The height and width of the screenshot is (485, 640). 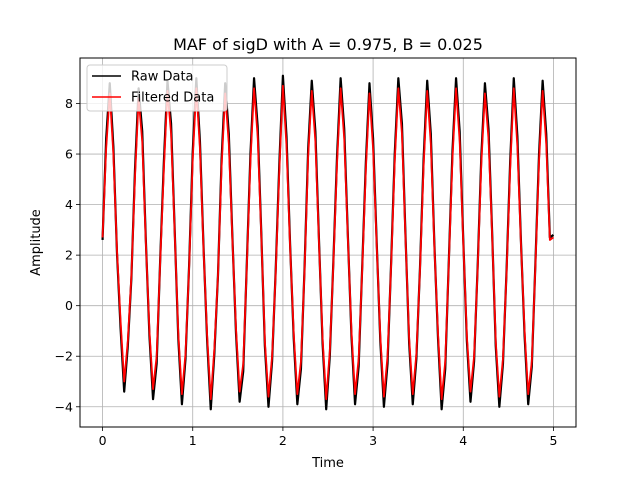 What do you see at coordinates (64, 406) in the screenshot?
I see `y-tick-label-0: −4` at bounding box center [64, 406].